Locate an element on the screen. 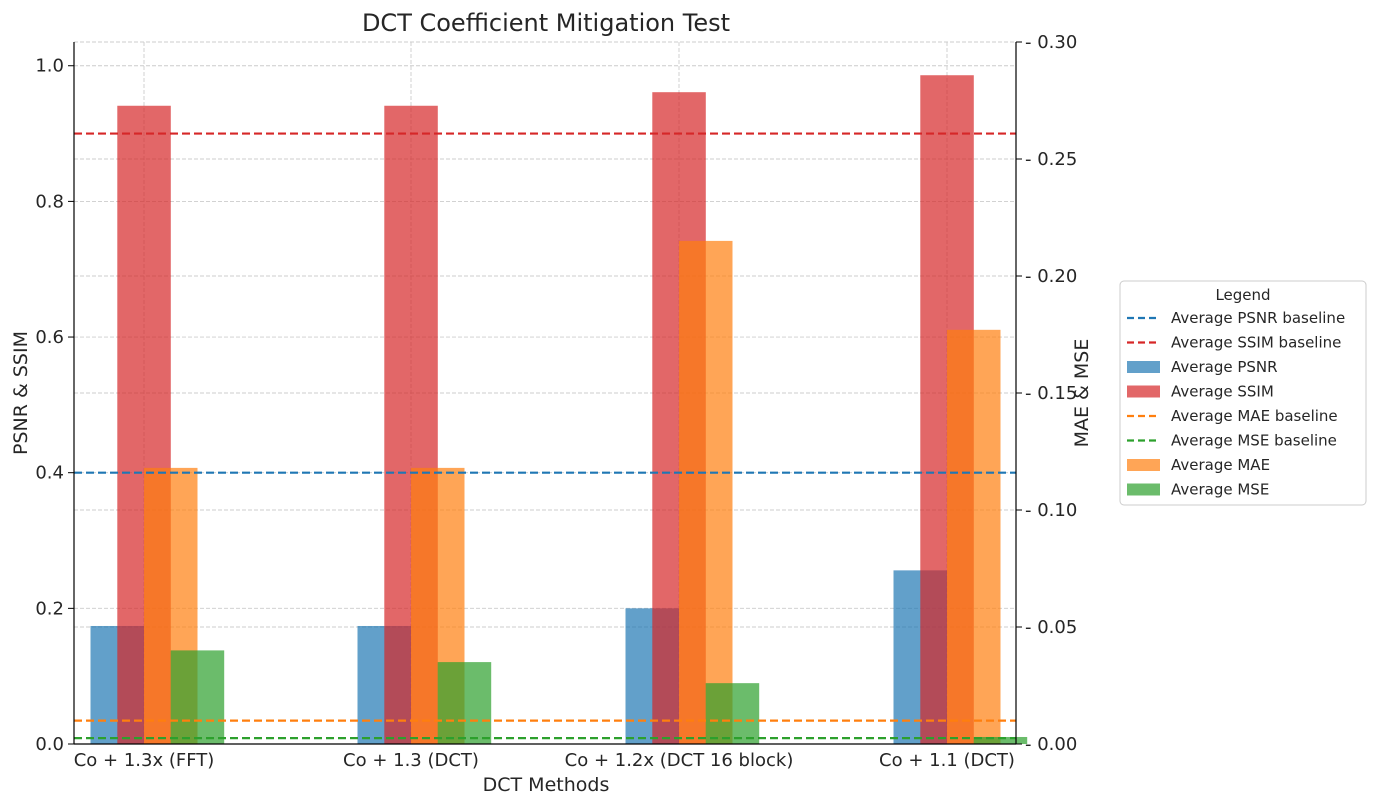 Image resolution: width=1378 pixels, height=807 pixels. y-right-tick-label: - 0.10 is located at coordinates (1051, 510).